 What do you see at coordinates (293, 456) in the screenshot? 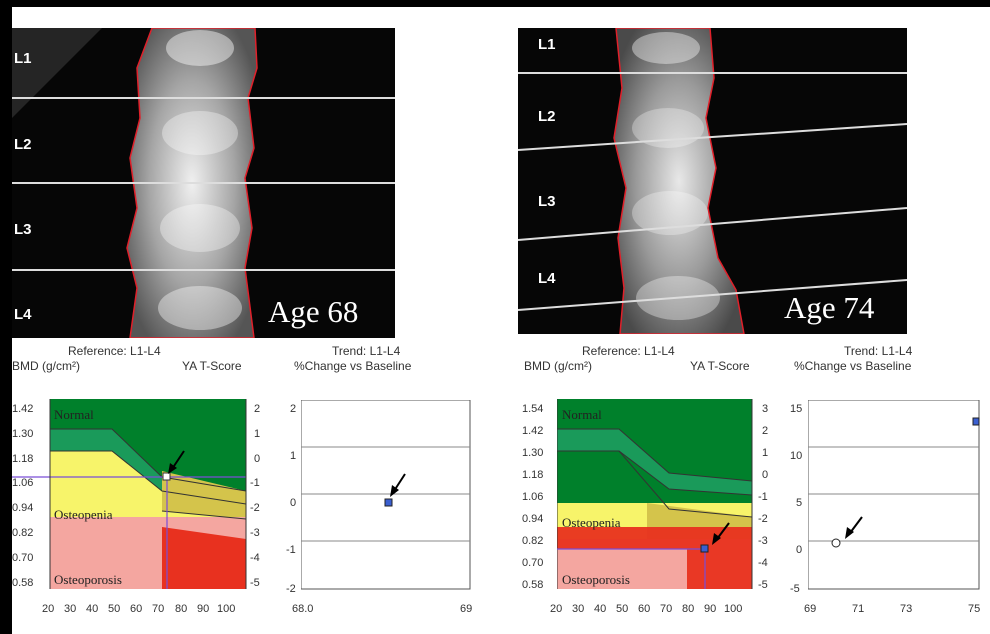
I see `trend-y-tick: 1` at bounding box center [293, 456].